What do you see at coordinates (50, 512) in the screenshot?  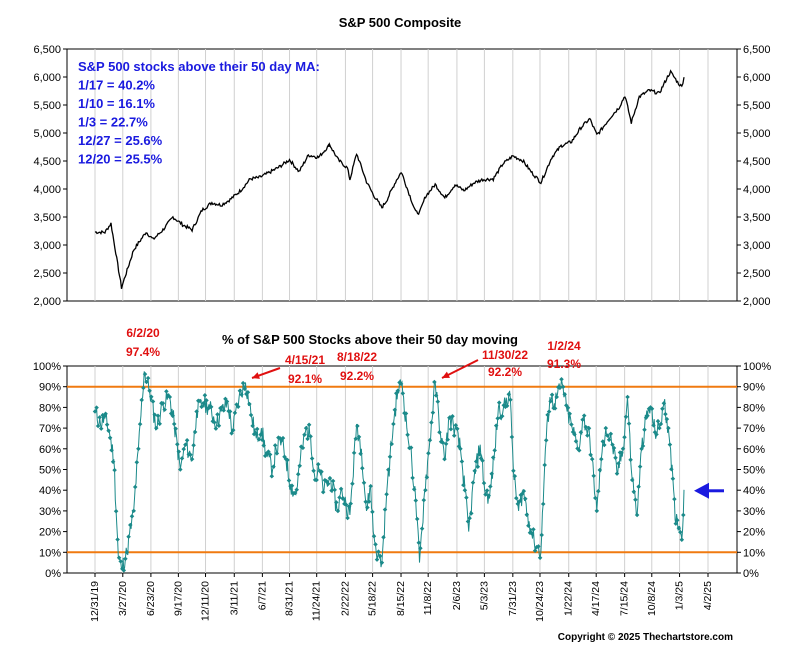 I see `pct-ytick-left: 30%` at bounding box center [50, 512].